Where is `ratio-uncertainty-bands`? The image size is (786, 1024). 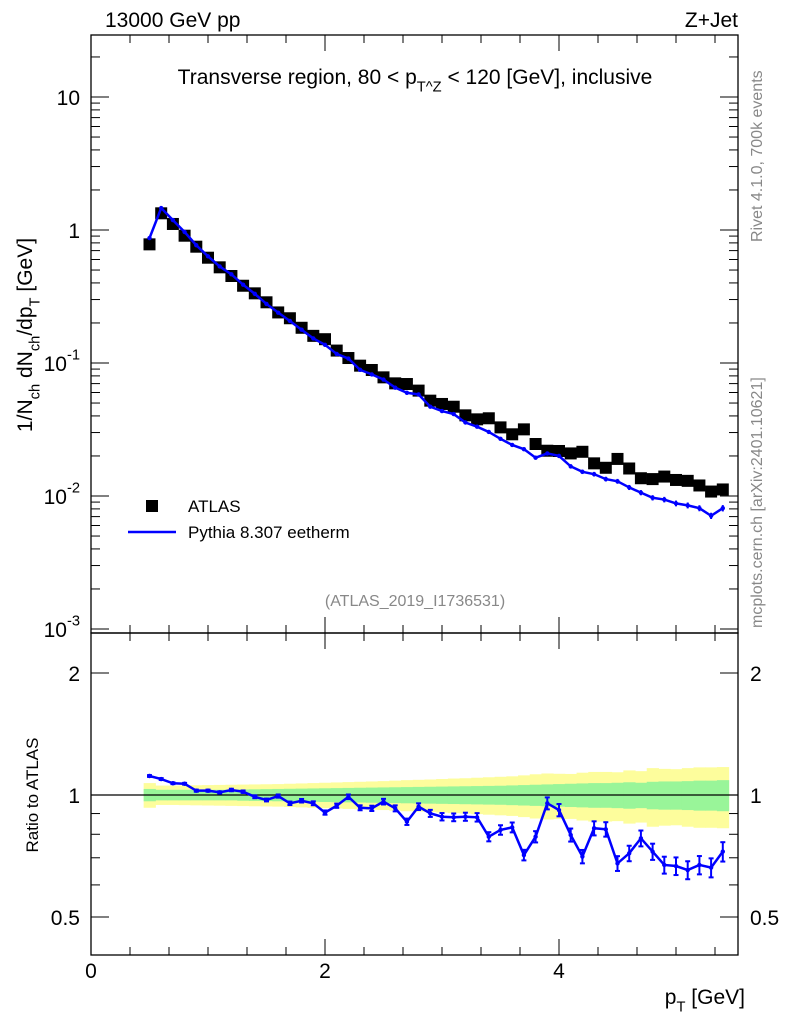 ratio-uncertainty-bands is located at coordinates (414, 798).